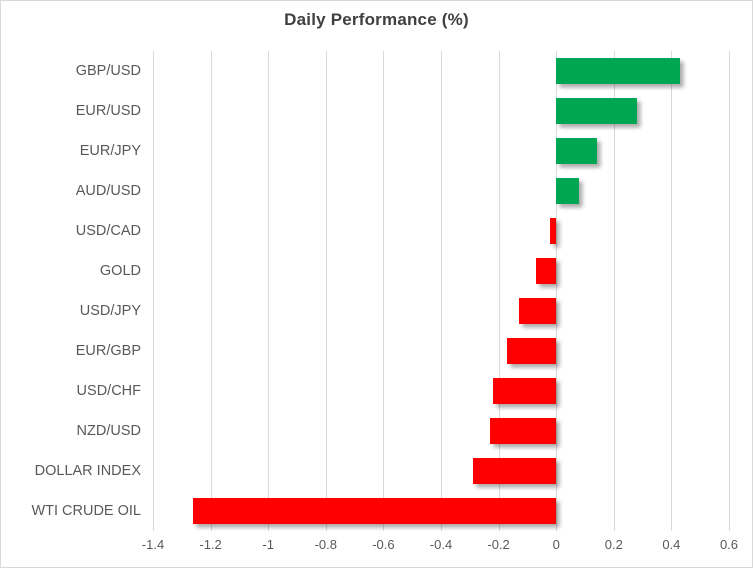 The image size is (753, 568). I want to click on category-label: EUR/GBP, so click(108, 351).